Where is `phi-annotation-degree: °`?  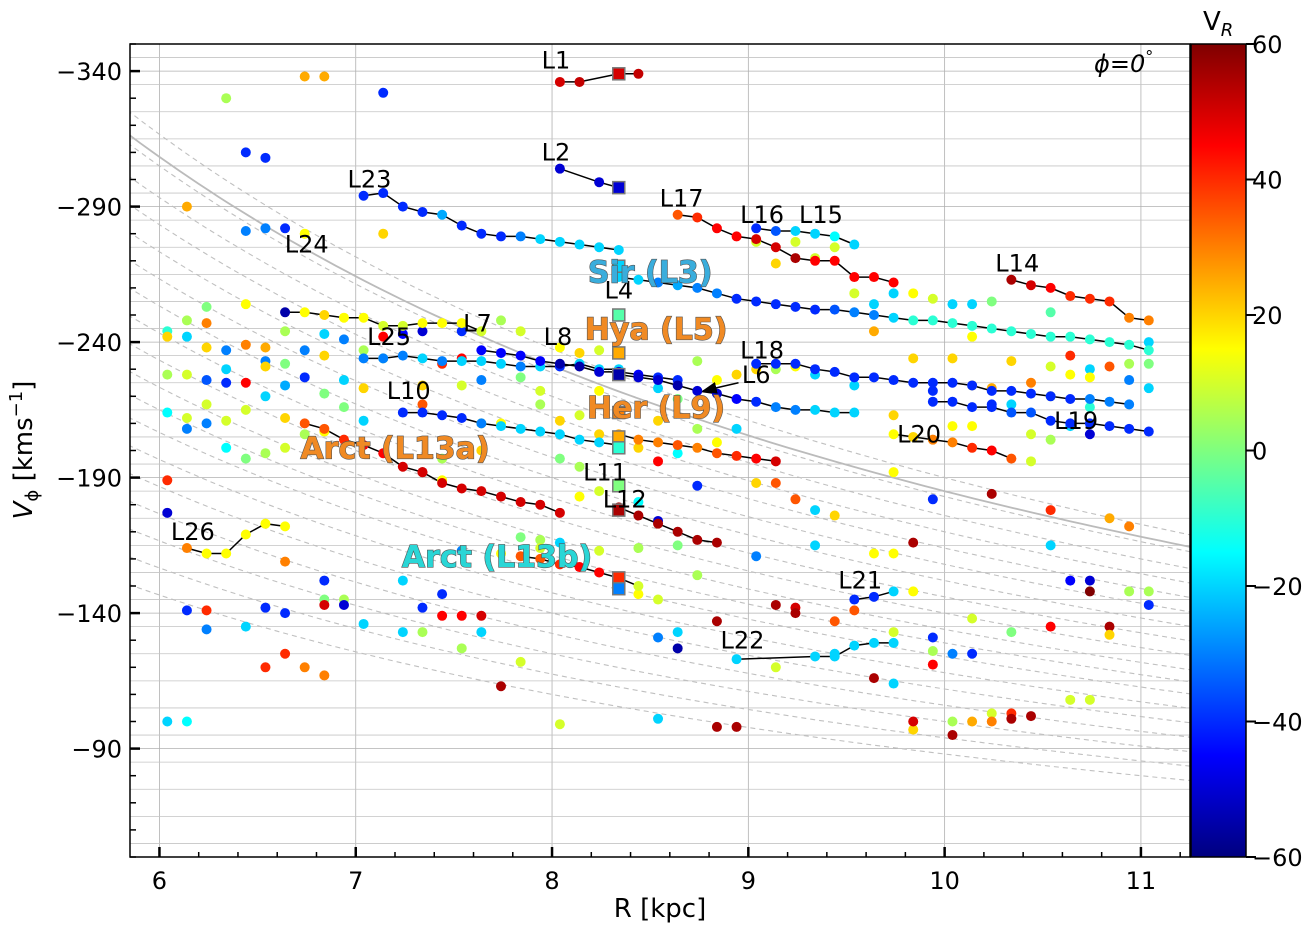
phi-annotation-degree: ° is located at coordinates (1149, 56).